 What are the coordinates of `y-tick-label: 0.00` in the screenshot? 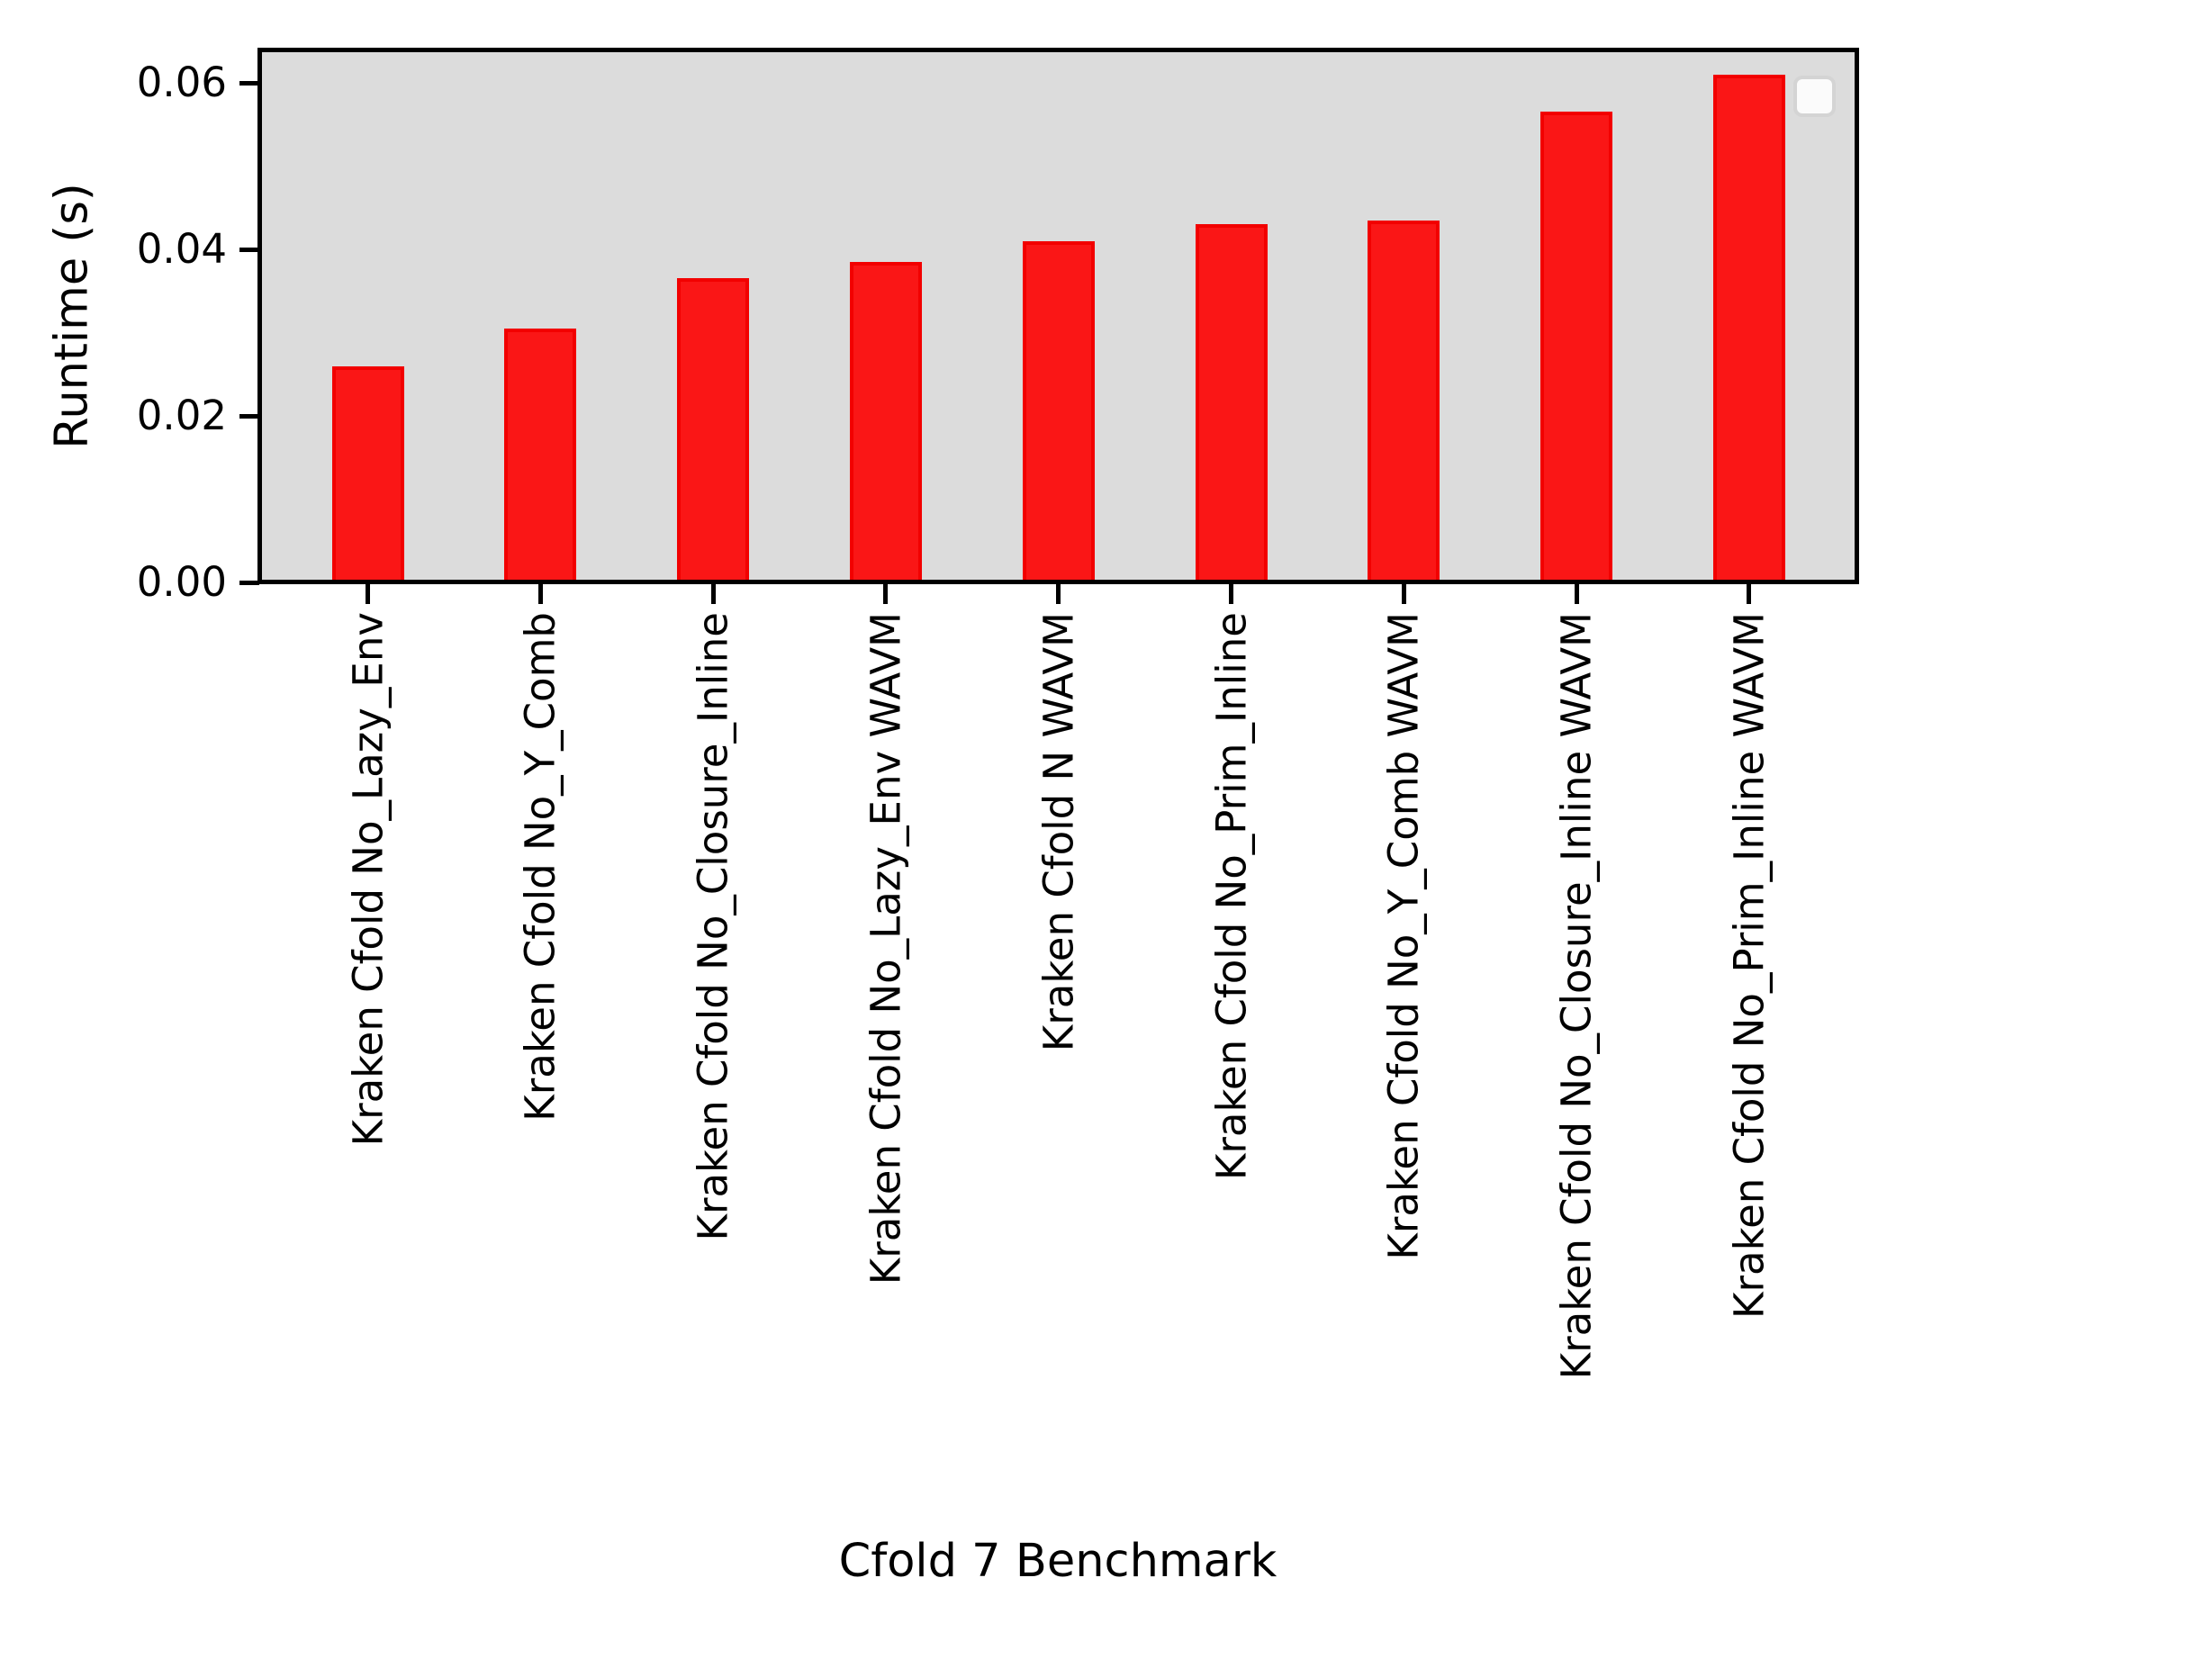 It's located at (181, 582).